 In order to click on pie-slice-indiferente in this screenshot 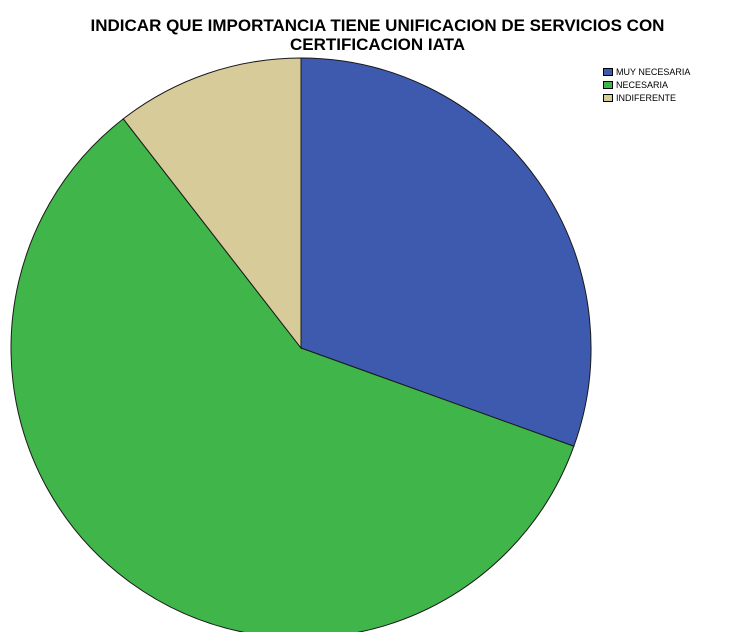, I will do `click(212, 203)`.